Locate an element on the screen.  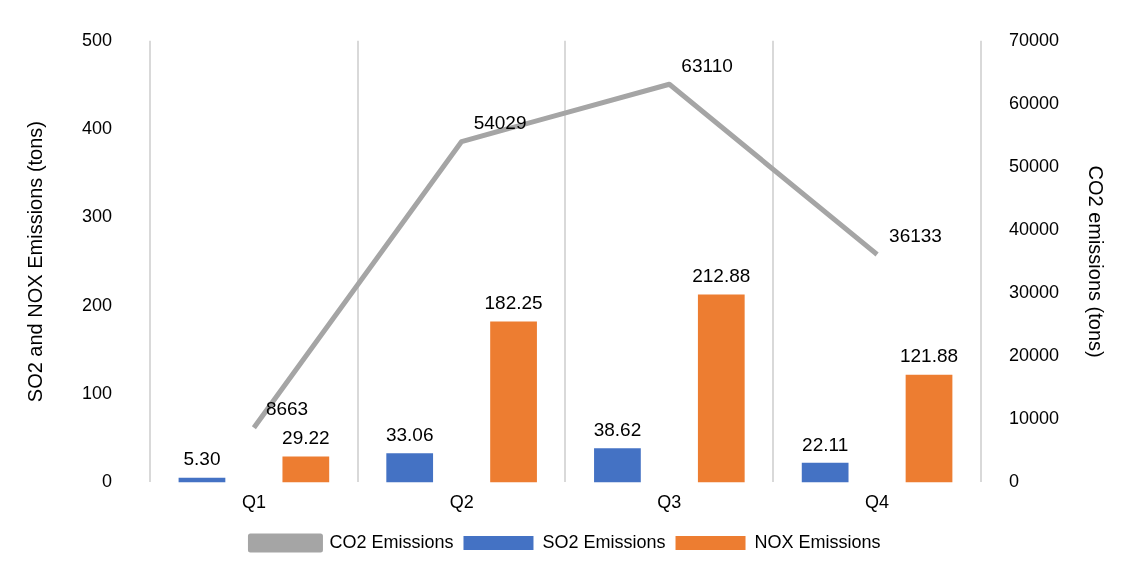
y-tick-label: 100 is located at coordinates (97, 393).